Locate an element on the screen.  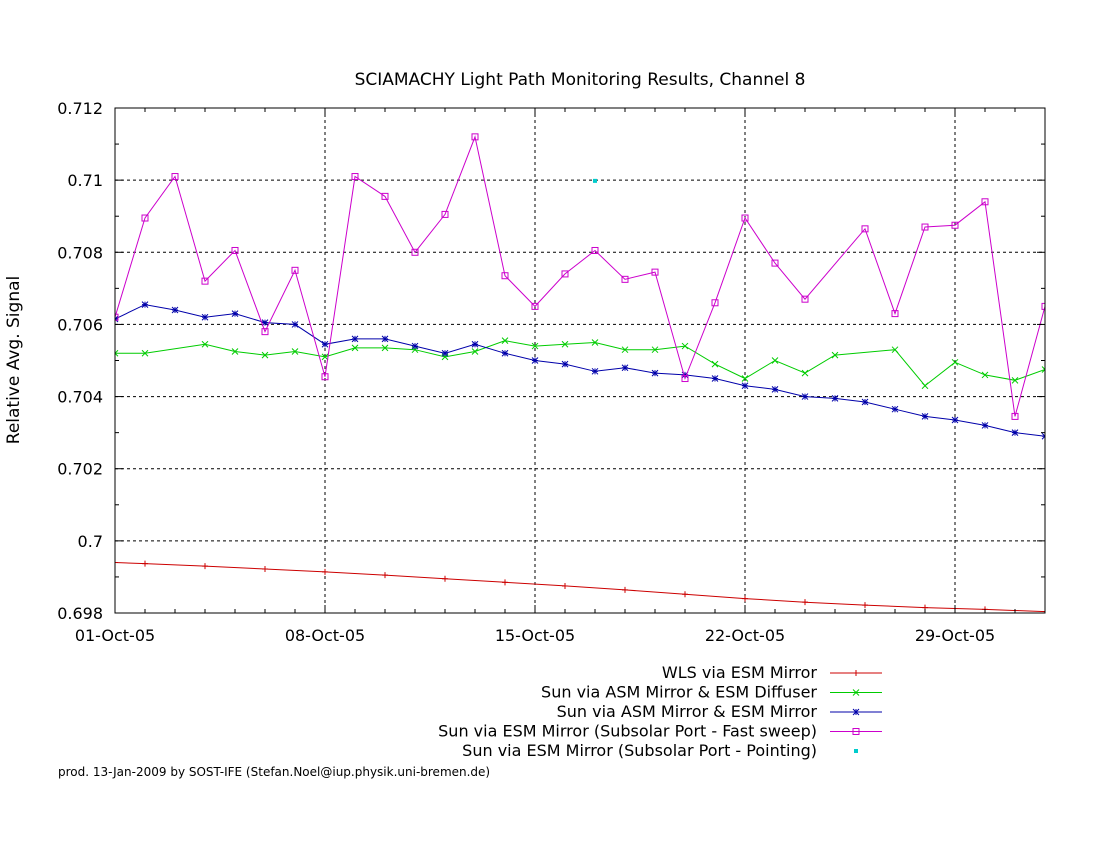
y-axis-label: Relative Avg. Signal is located at coordinates (14, 360).